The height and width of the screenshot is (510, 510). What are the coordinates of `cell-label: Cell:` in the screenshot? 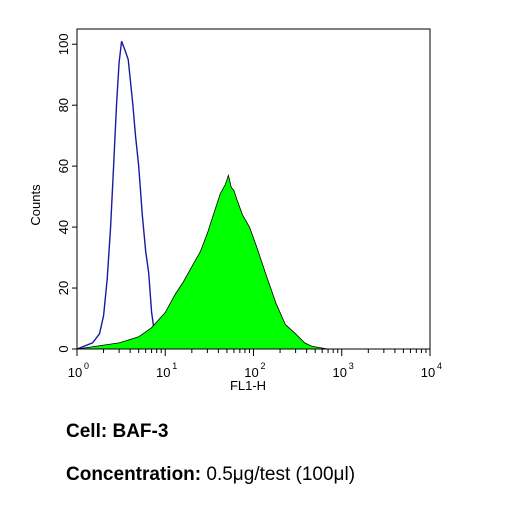 It's located at (87, 431).